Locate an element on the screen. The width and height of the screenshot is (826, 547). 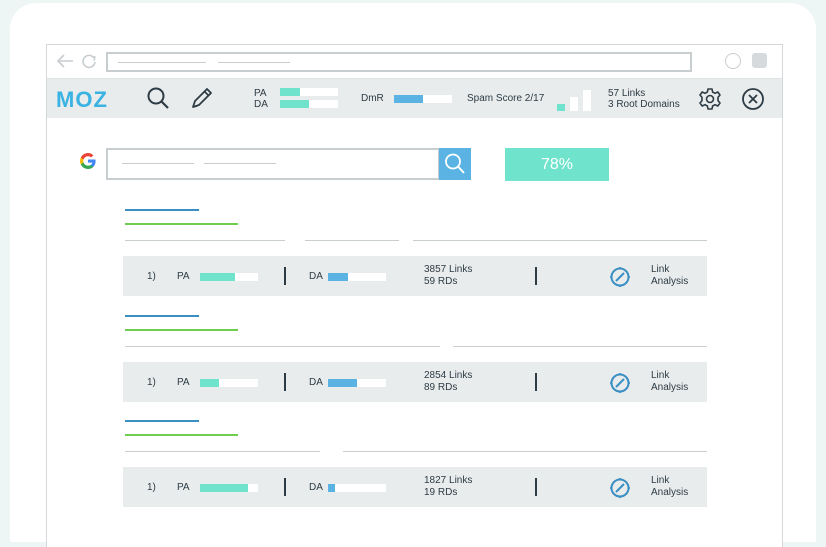
spam-signal-icon is located at coordinates (574, 100).